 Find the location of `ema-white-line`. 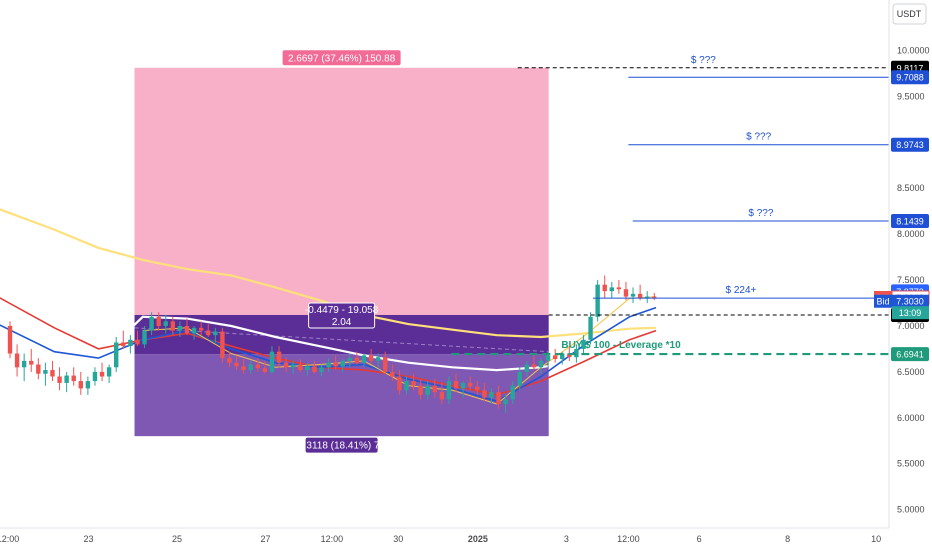

ema-white-line is located at coordinates (346, 343).